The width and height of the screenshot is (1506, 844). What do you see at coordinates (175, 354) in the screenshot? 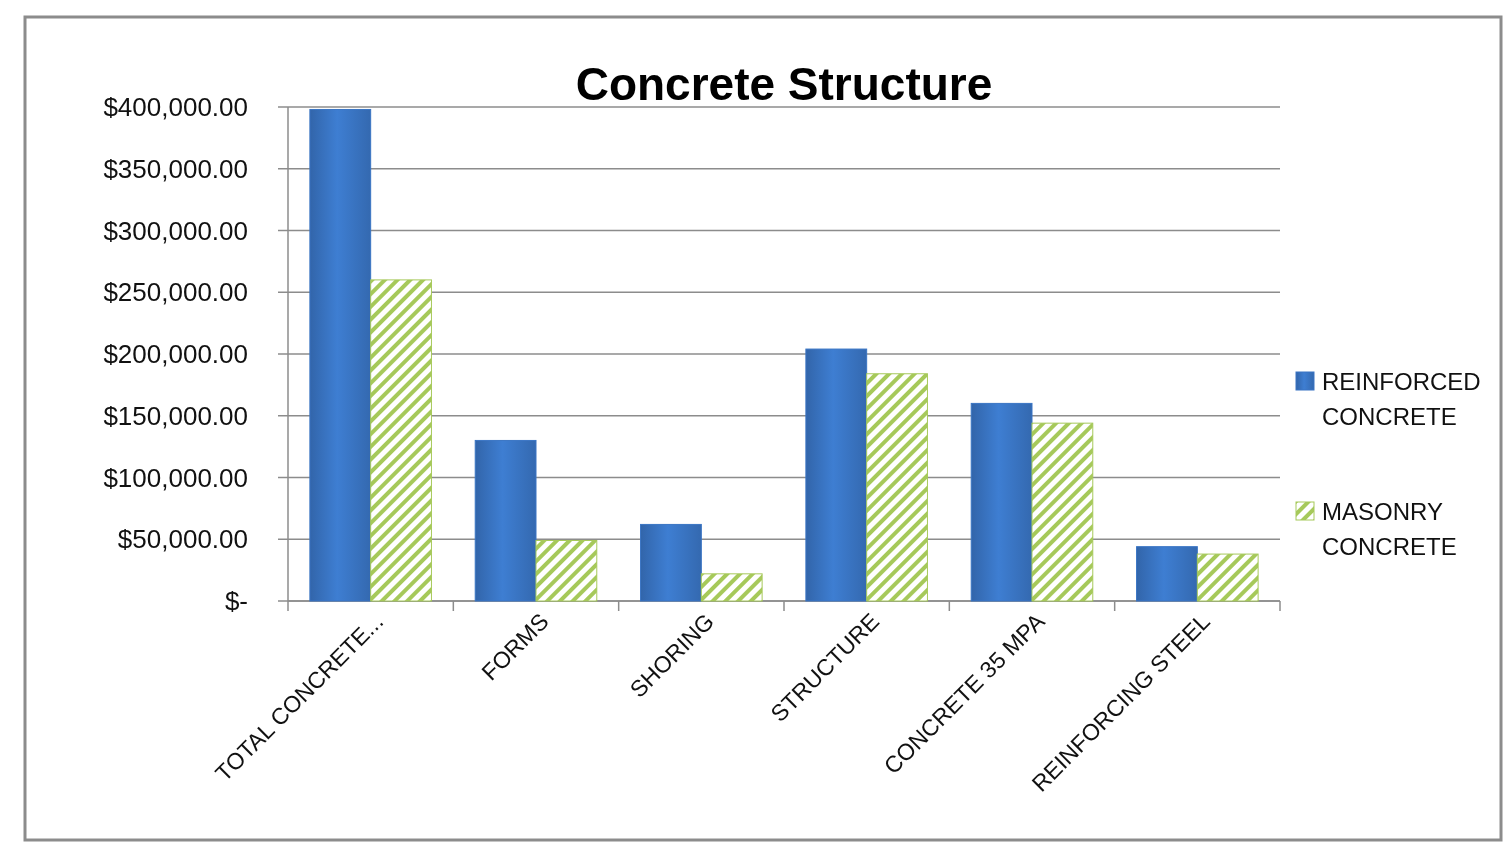
I see `y-tick-label: $200,000.00` at bounding box center [175, 354].